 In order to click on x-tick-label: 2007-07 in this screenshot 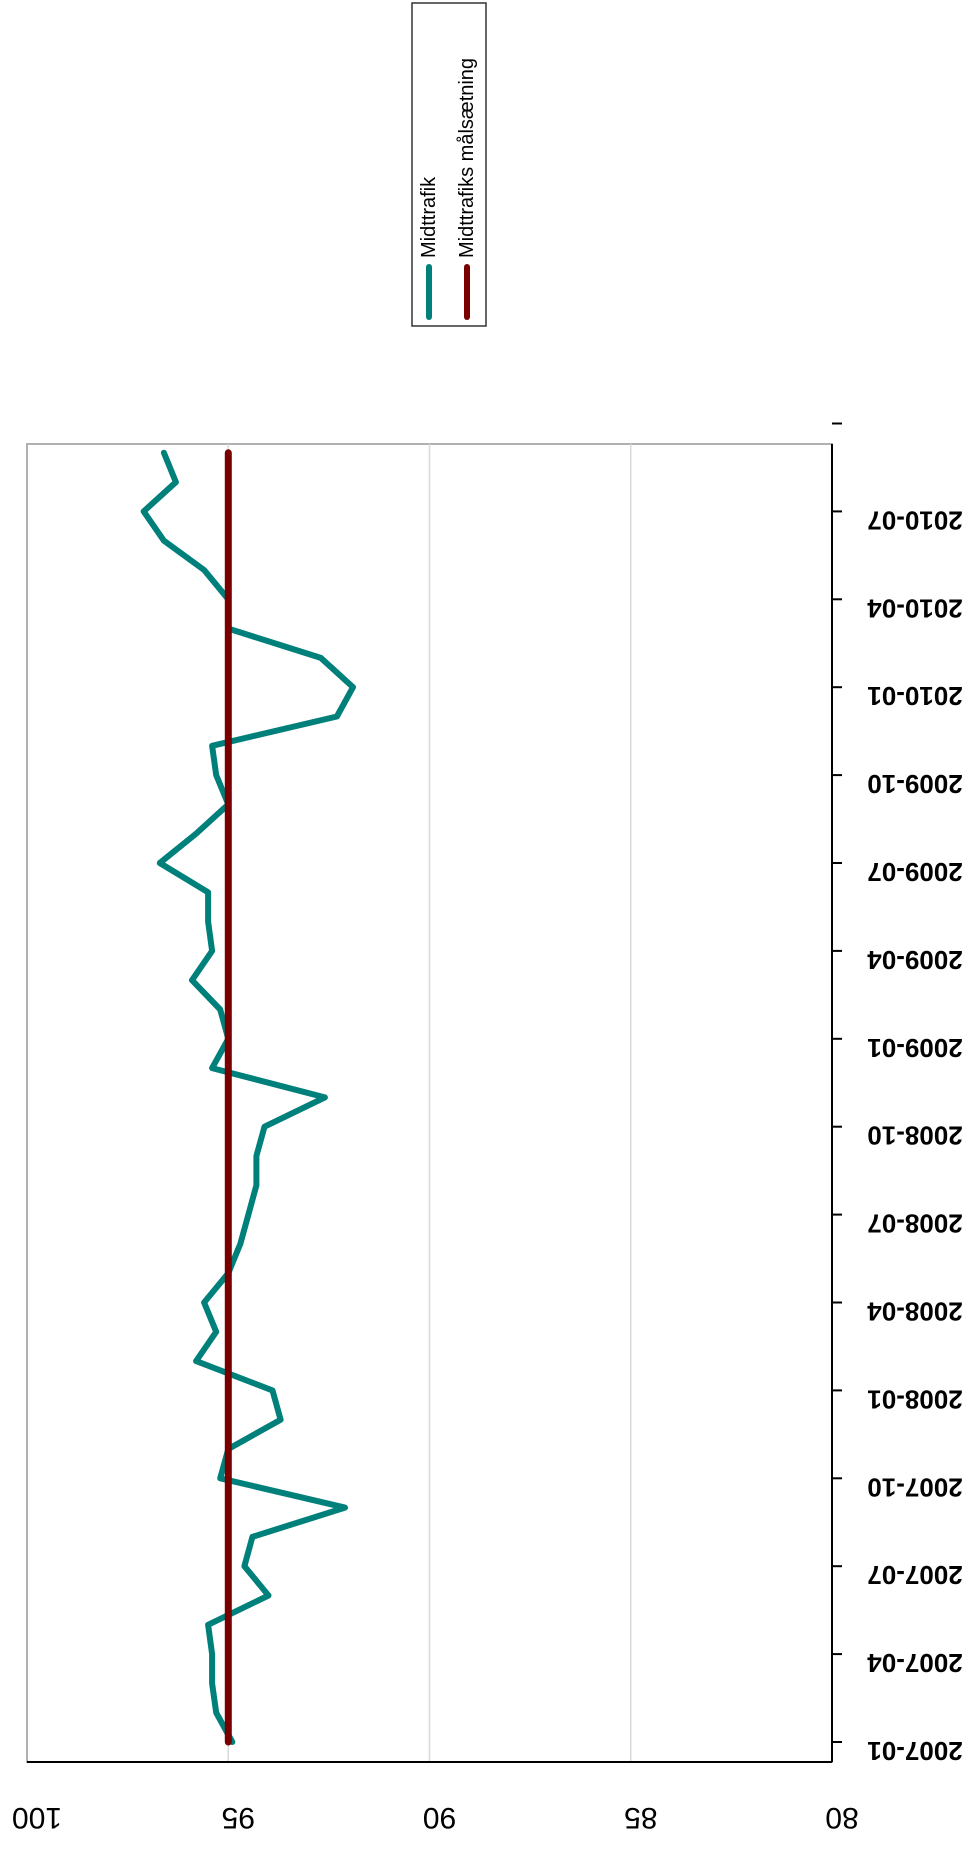, I will do `click(914, 1575)`.